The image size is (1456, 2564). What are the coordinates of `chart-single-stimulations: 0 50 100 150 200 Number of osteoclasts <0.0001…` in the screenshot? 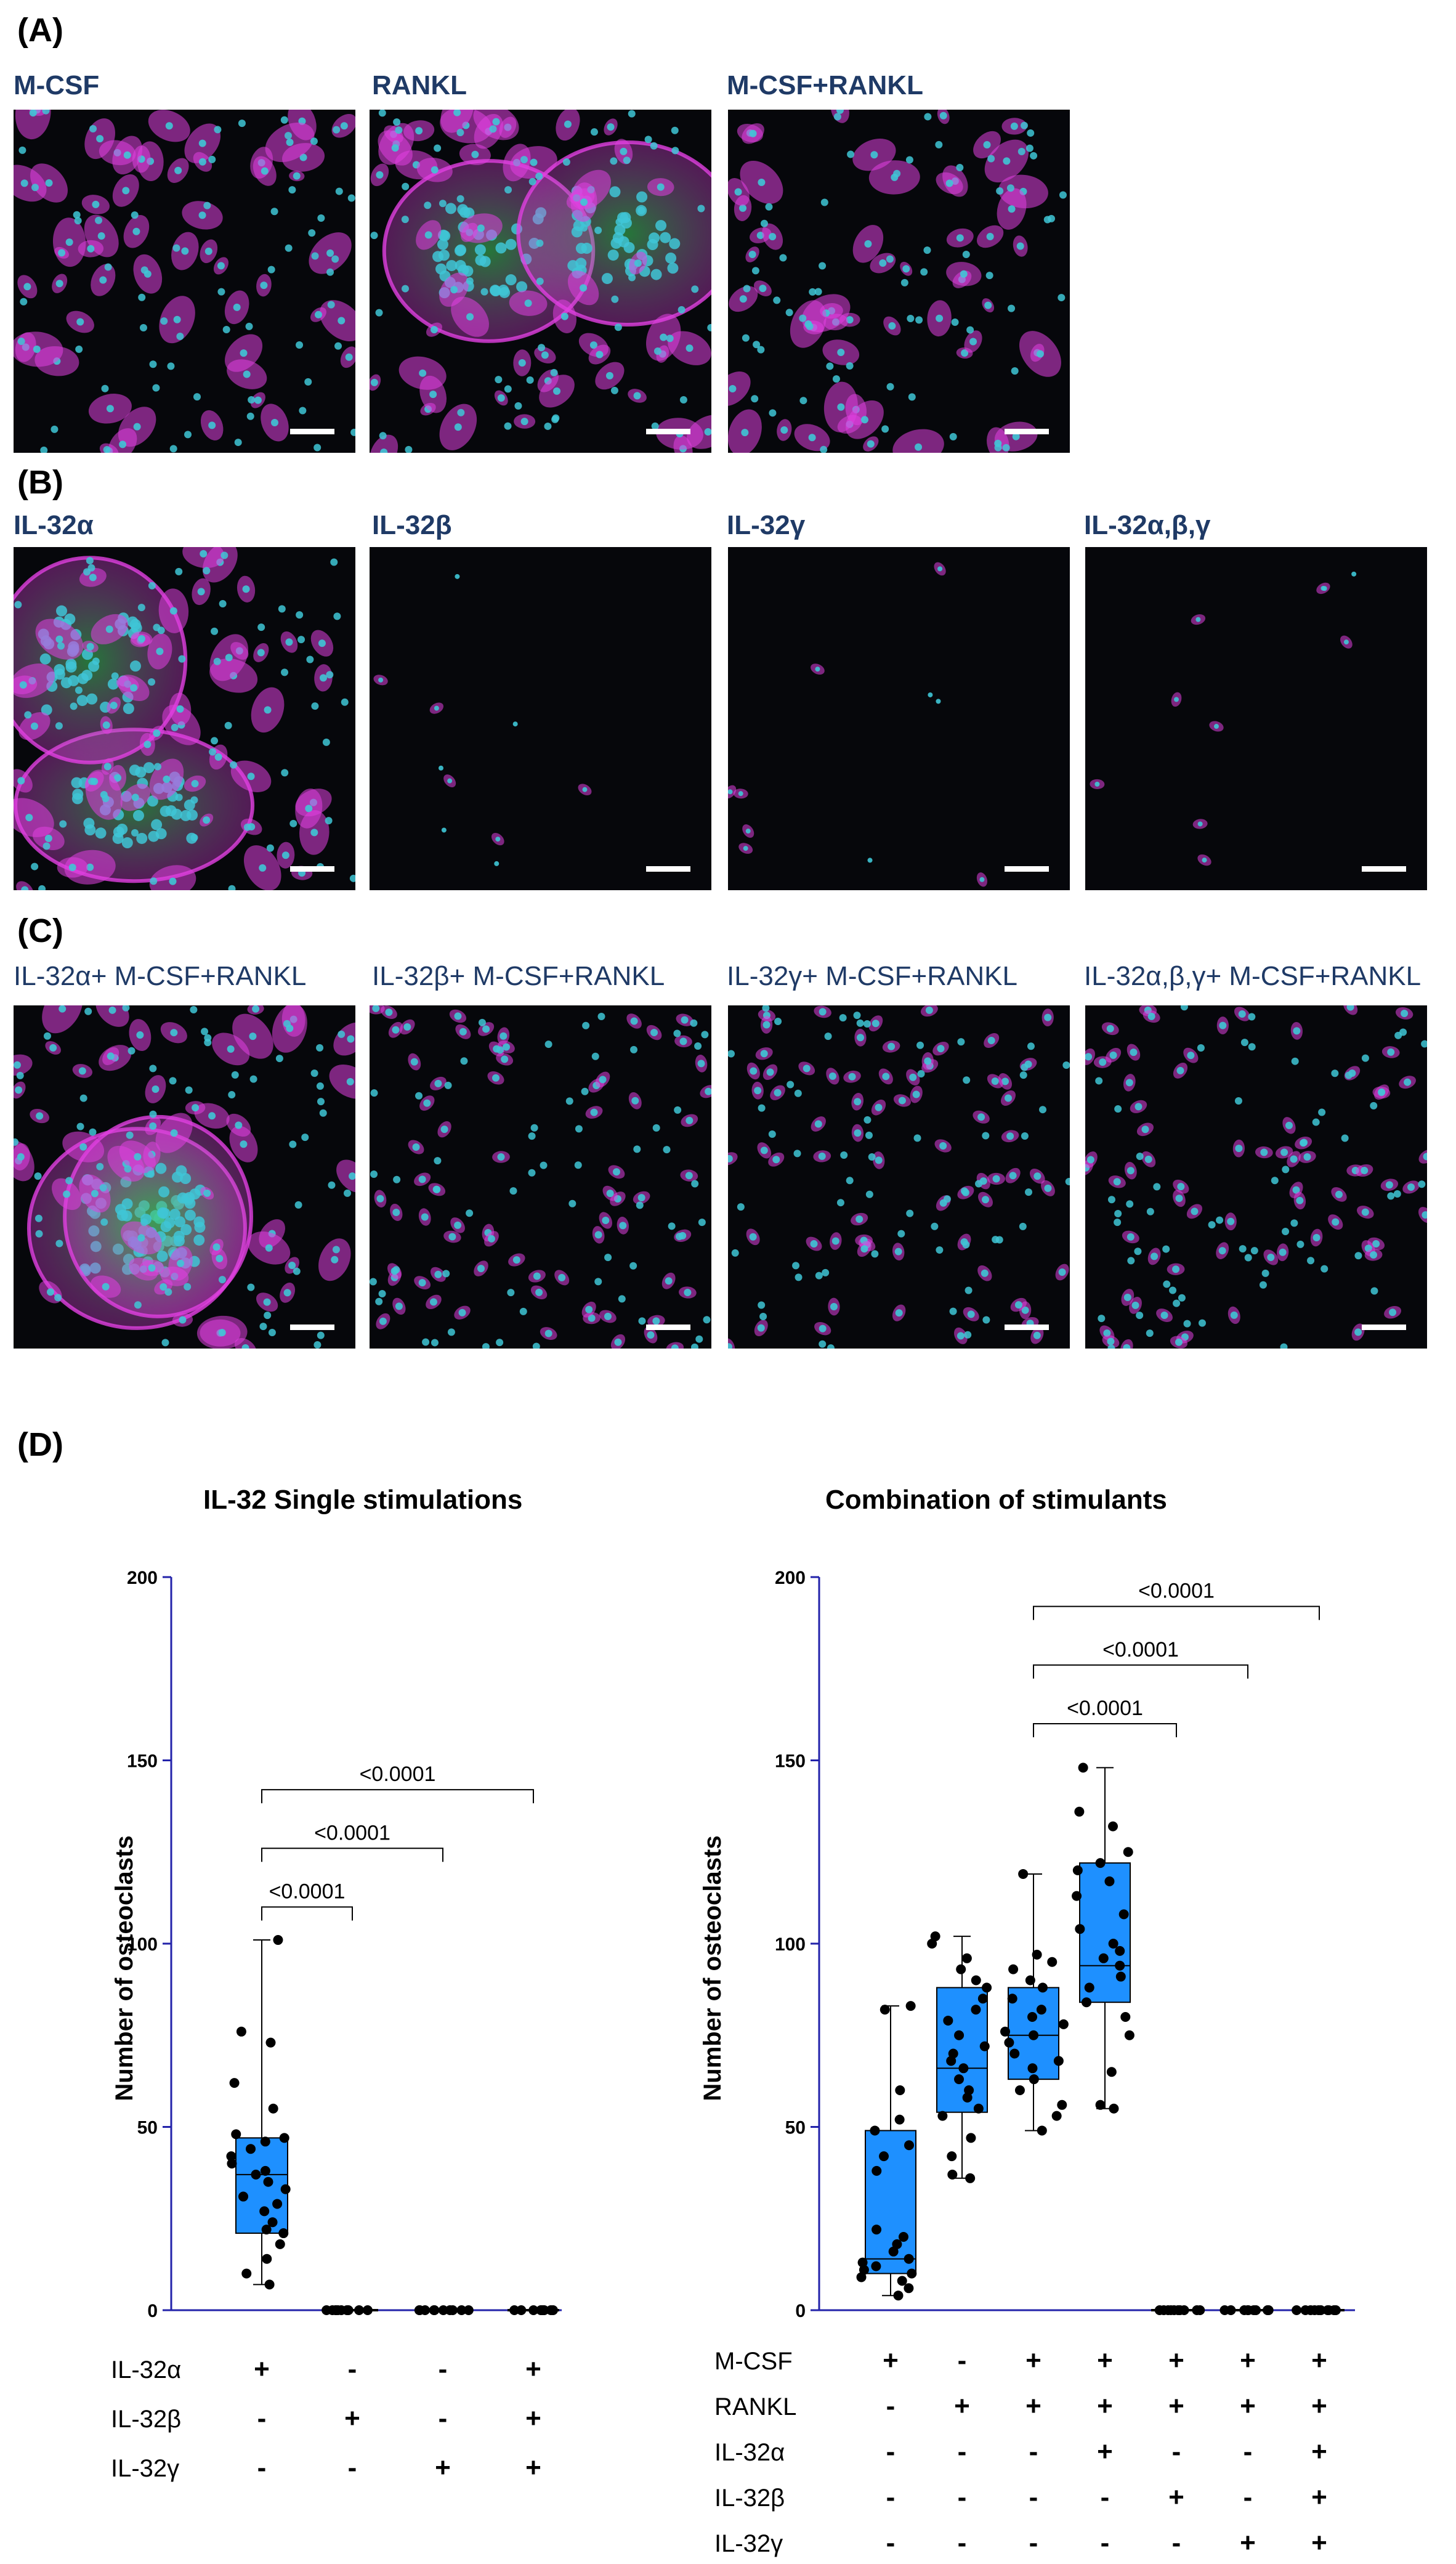 It's located at (337, 2025).